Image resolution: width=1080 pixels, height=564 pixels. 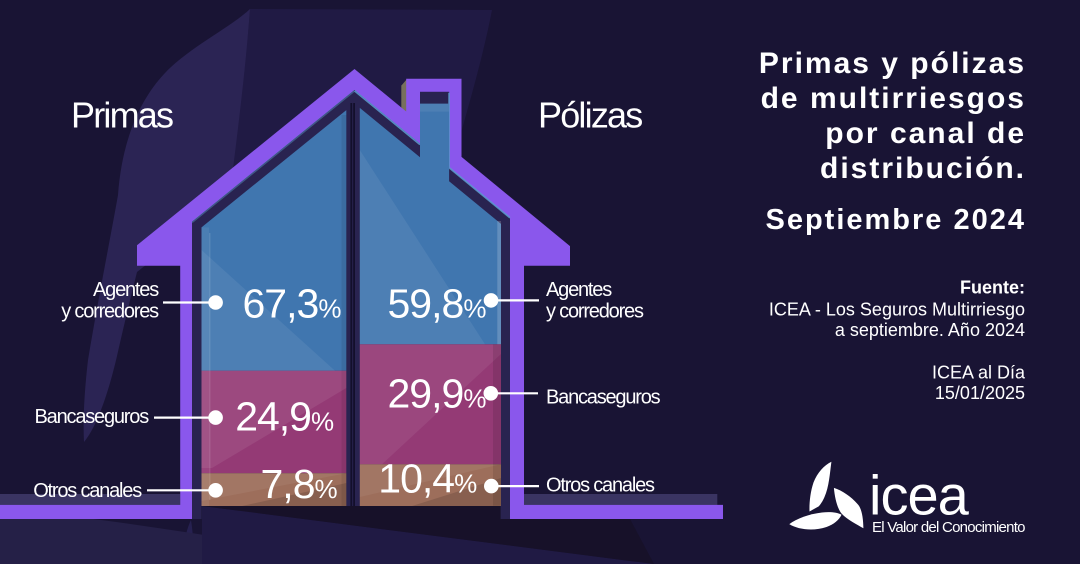 I want to click on svg-text:ICEA - Los Seguros Multirriesg: ICEA - Los Seguros Multirriesgo, so click(x=897, y=310).